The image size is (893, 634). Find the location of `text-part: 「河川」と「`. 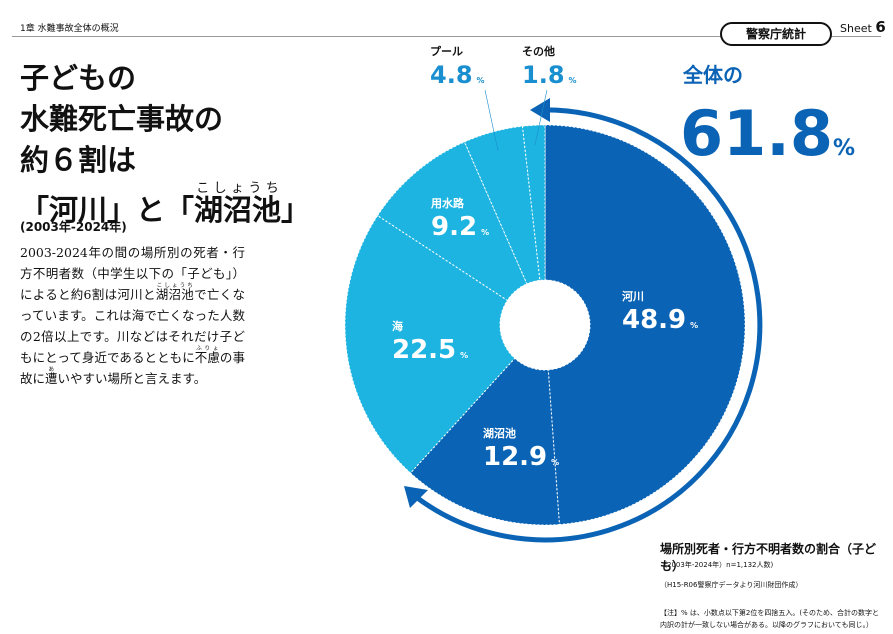

text-part: 「河川」と「 is located at coordinates (107, 210).